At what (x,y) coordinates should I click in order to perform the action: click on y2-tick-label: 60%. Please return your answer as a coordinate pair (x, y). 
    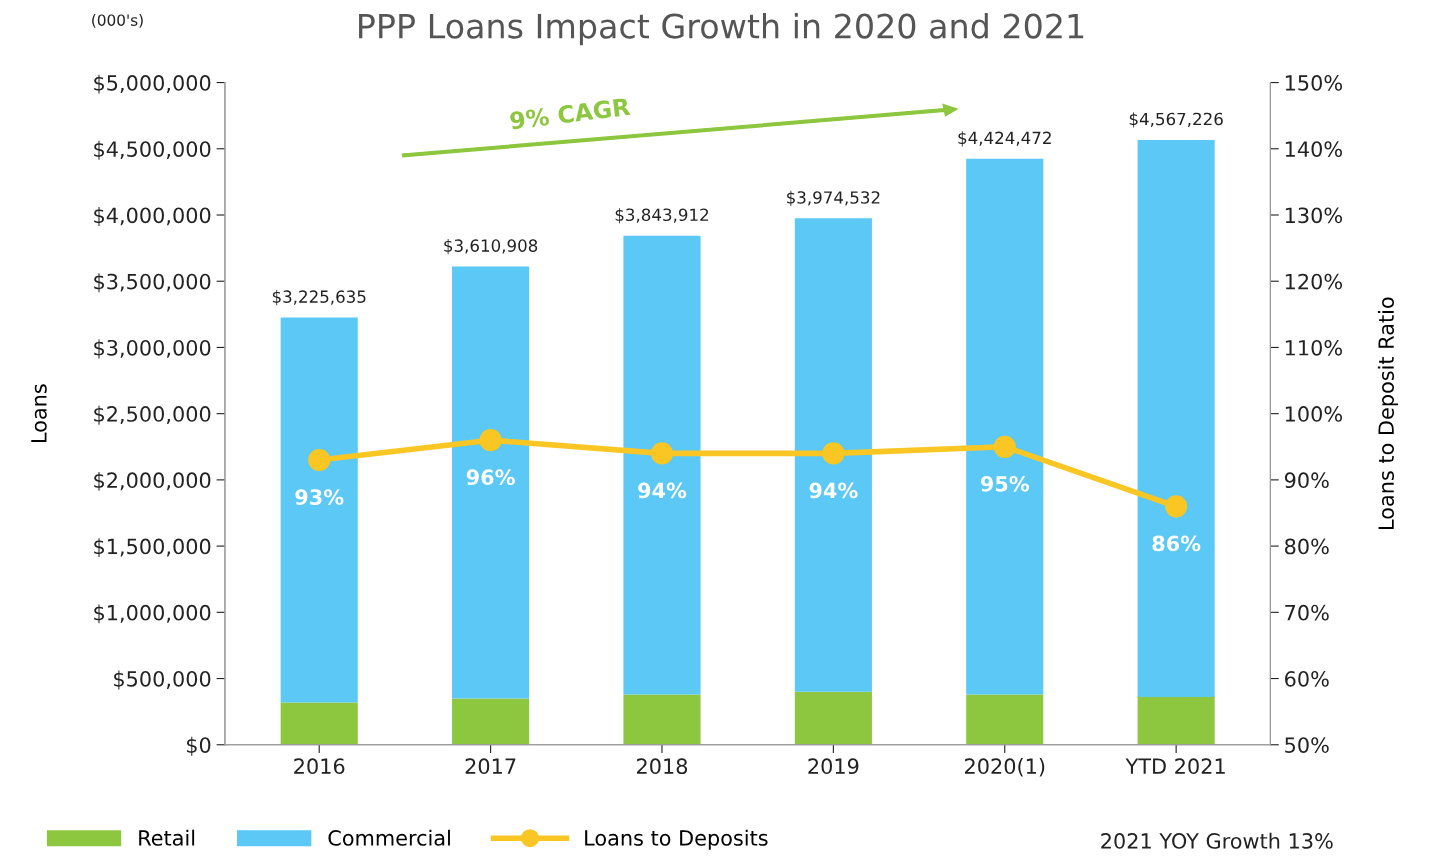
    Looking at the image, I should click on (1307, 678).